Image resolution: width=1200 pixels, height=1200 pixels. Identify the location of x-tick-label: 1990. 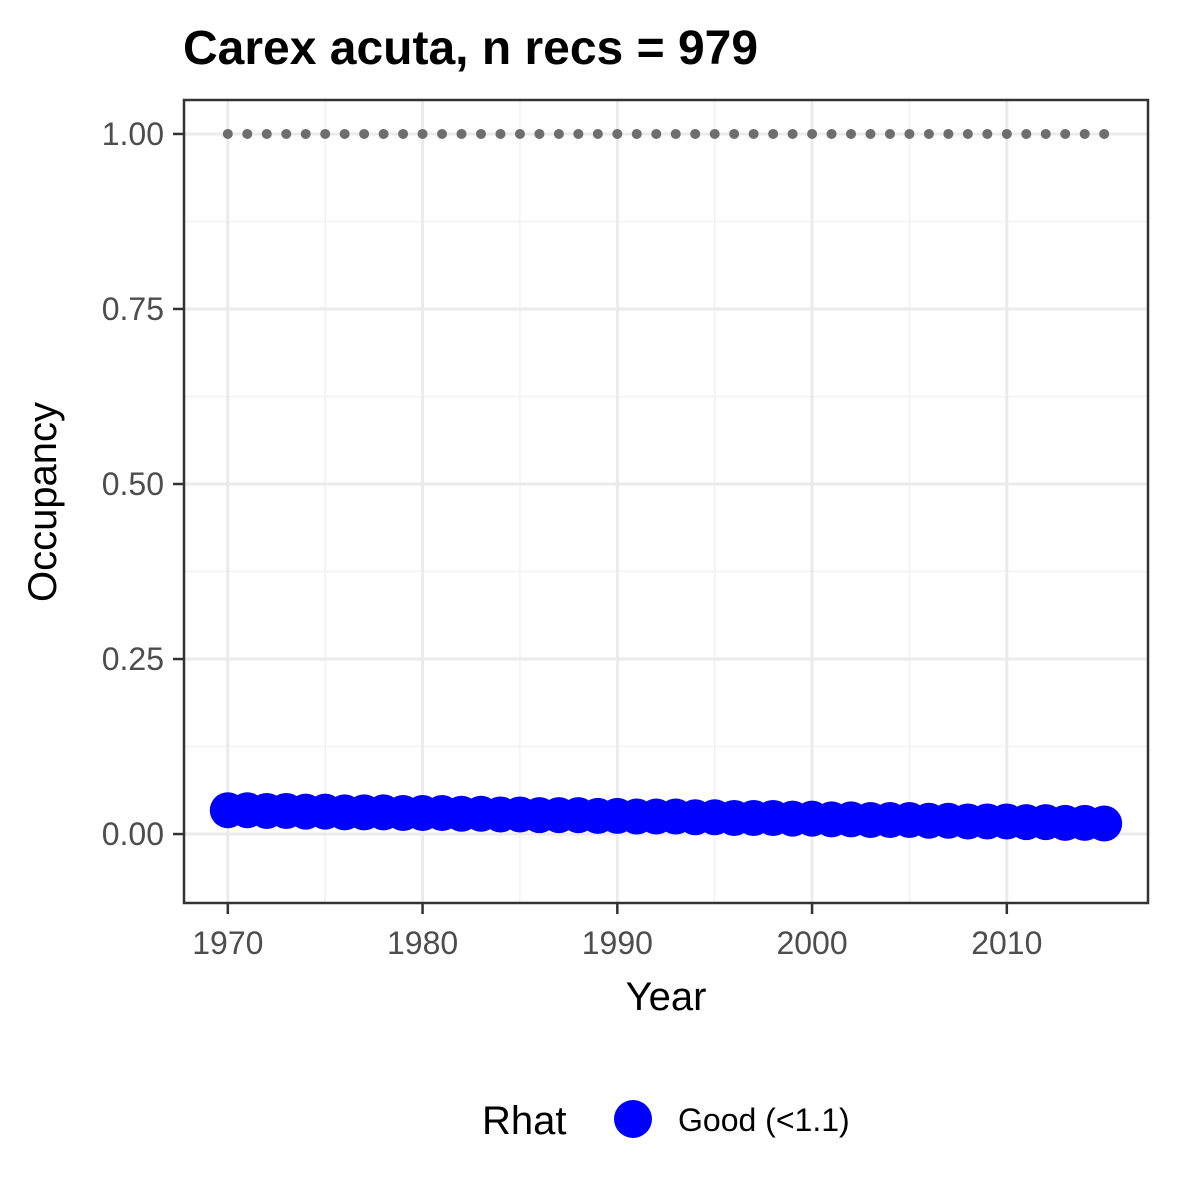
(617, 943).